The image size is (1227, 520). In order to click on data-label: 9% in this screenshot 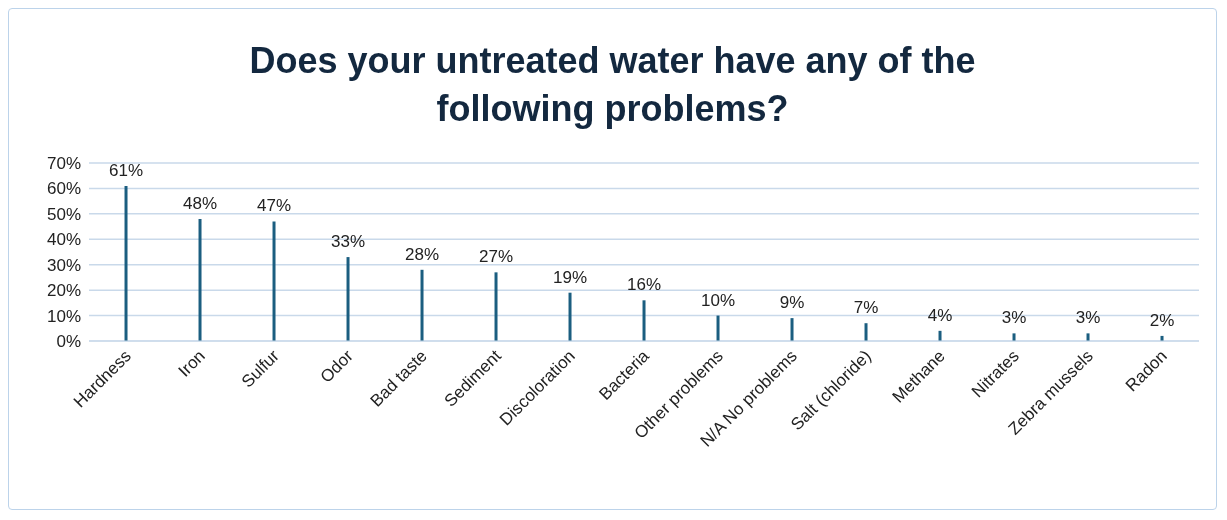, I will do `click(792, 303)`.